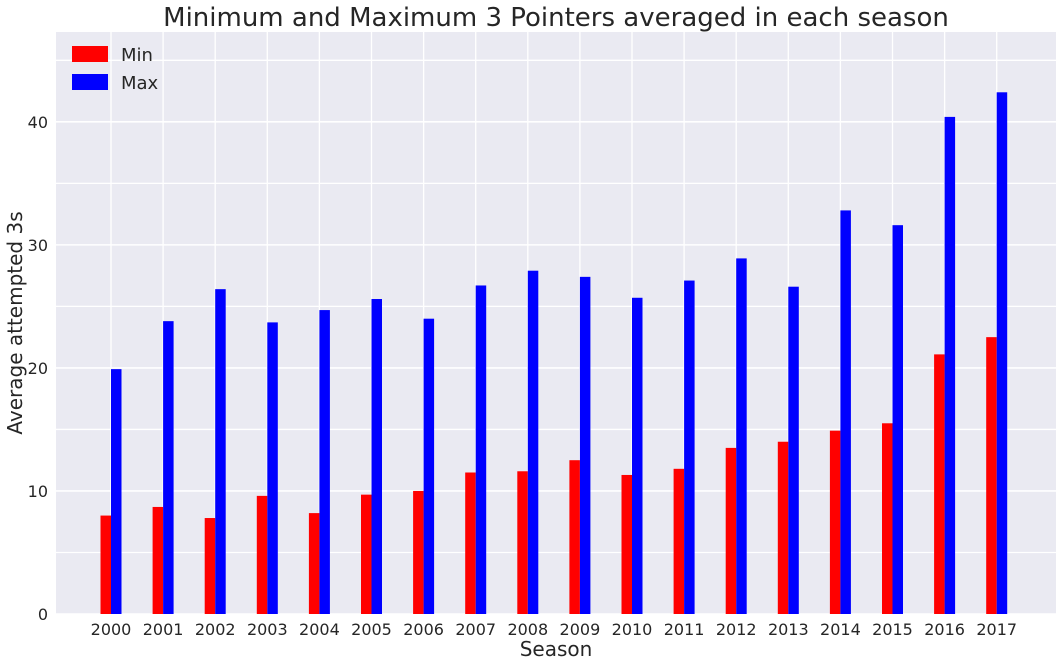 This screenshot has height=667, width=1064. What do you see at coordinates (741, 436) in the screenshot?
I see `bar-max-2012` at bounding box center [741, 436].